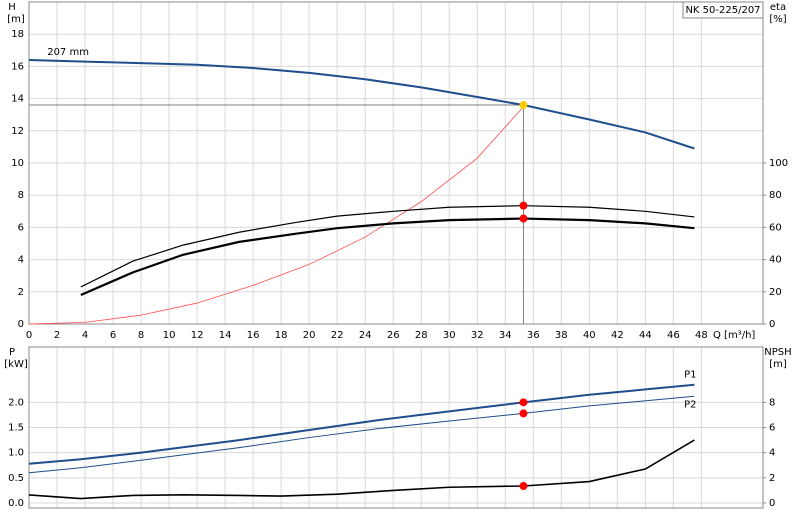  Describe the element at coordinates (365, 335) in the screenshot. I see `x-tick-label: 24` at that location.